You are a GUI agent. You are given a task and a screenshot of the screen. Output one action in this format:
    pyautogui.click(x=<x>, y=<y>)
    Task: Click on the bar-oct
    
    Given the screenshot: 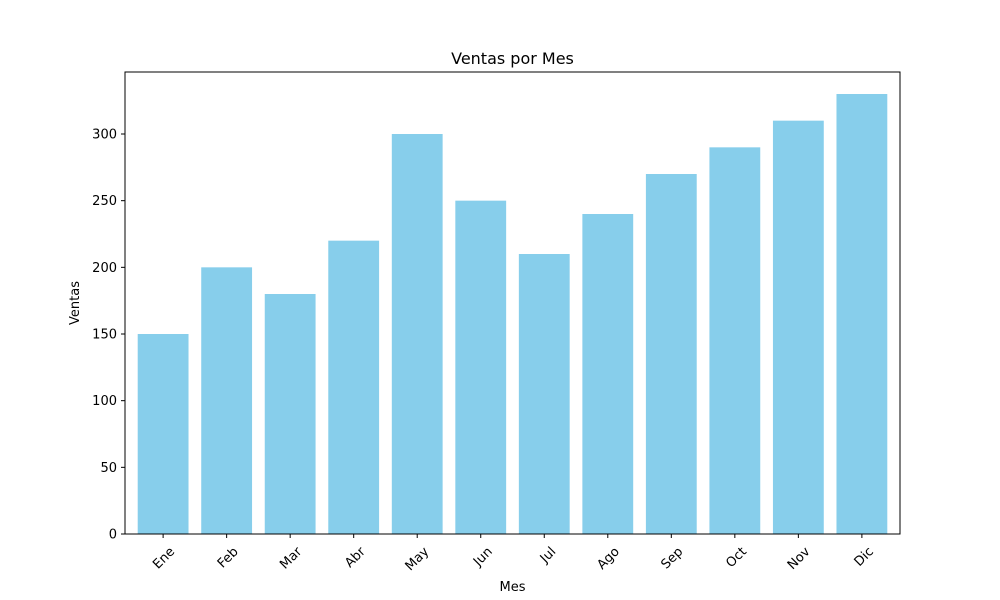 What is the action you would take?
    pyautogui.click(x=735, y=341)
    